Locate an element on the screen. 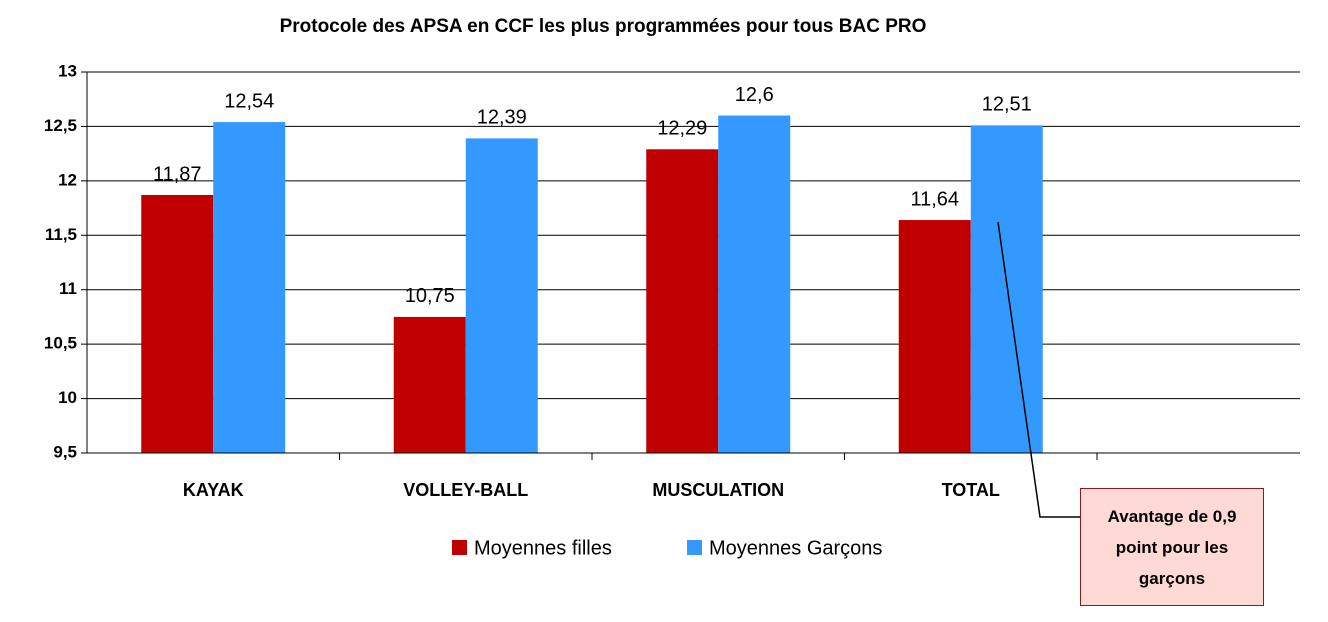 Image resolution: width=1328 pixels, height=622 pixels. annotation: Avantage de 0,9 point pour les garçons is located at coordinates (1172, 547).